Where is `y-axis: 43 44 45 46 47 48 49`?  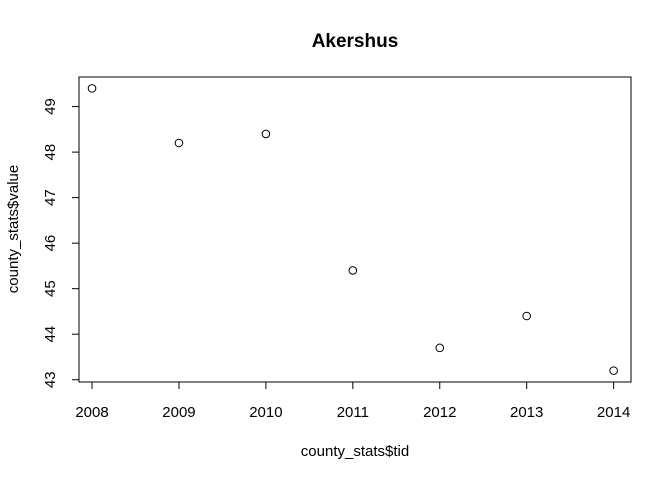
y-axis: 43 44 45 46 47 48 49 is located at coordinates (61, 243).